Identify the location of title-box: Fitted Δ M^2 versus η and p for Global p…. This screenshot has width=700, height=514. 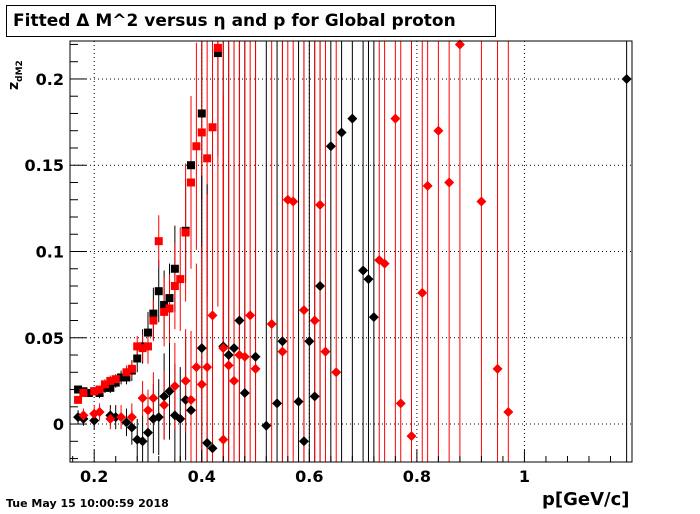
(251, 21).